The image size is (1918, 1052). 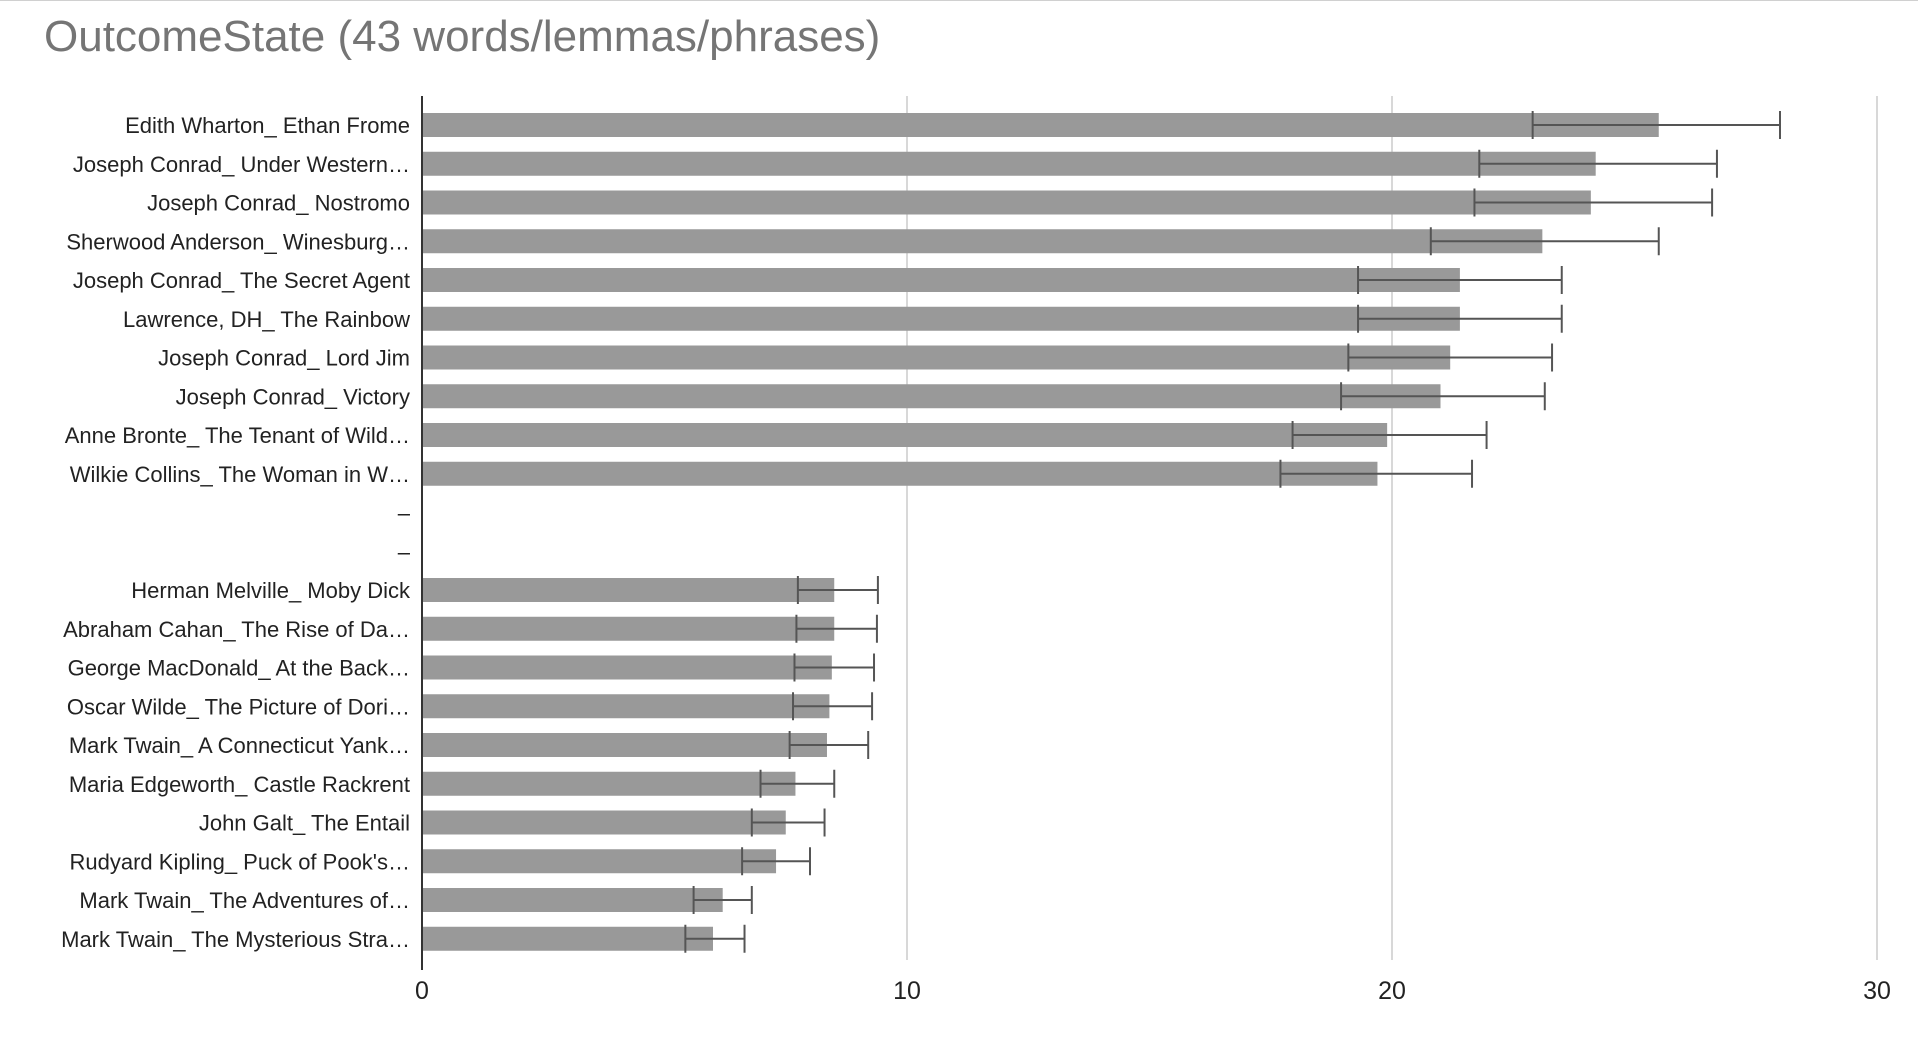 What do you see at coordinates (1877, 991) in the screenshot?
I see `x-tick-label: 30` at bounding box center [1877, 991].